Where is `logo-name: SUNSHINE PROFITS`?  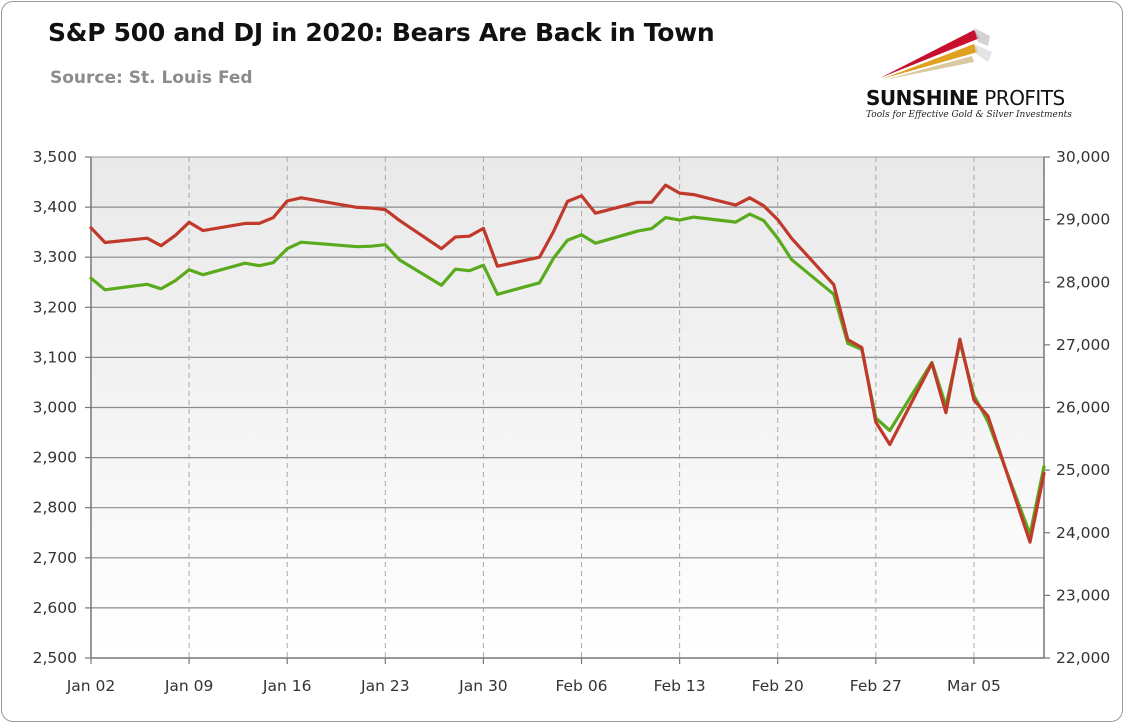 logo-name: SUNSHINE PROFITS is located at coordinates (965, 98).